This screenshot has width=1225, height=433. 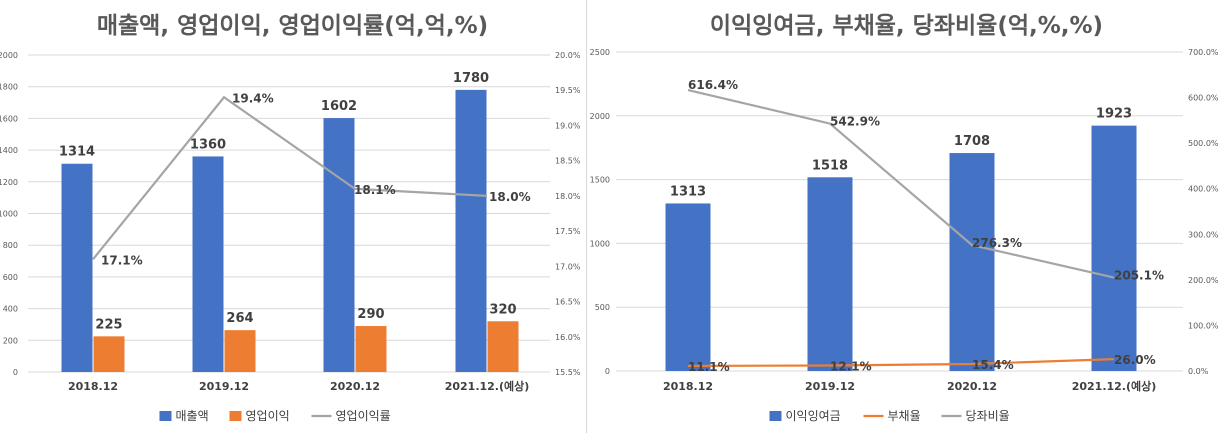 What do you see at coordinates (855, 122) in the screenshot?
I see `line-data-label: 542.9%` at bounding box center [855, 122].